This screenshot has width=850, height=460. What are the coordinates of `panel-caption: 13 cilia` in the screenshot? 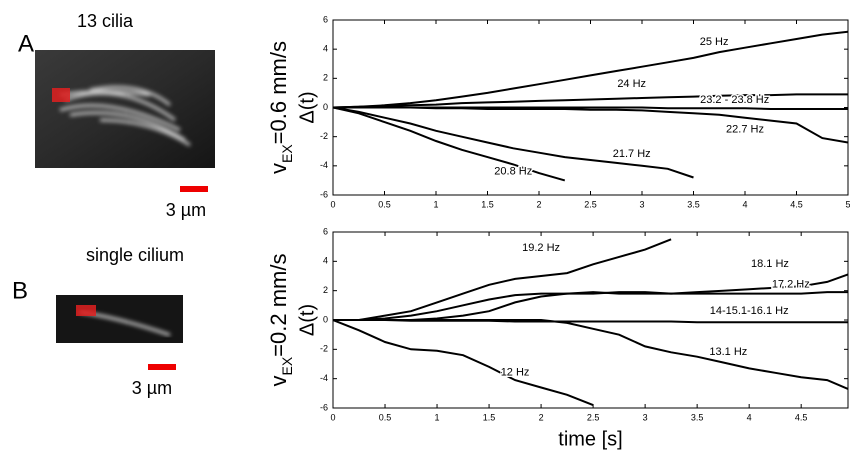 It's located at (105, 21).